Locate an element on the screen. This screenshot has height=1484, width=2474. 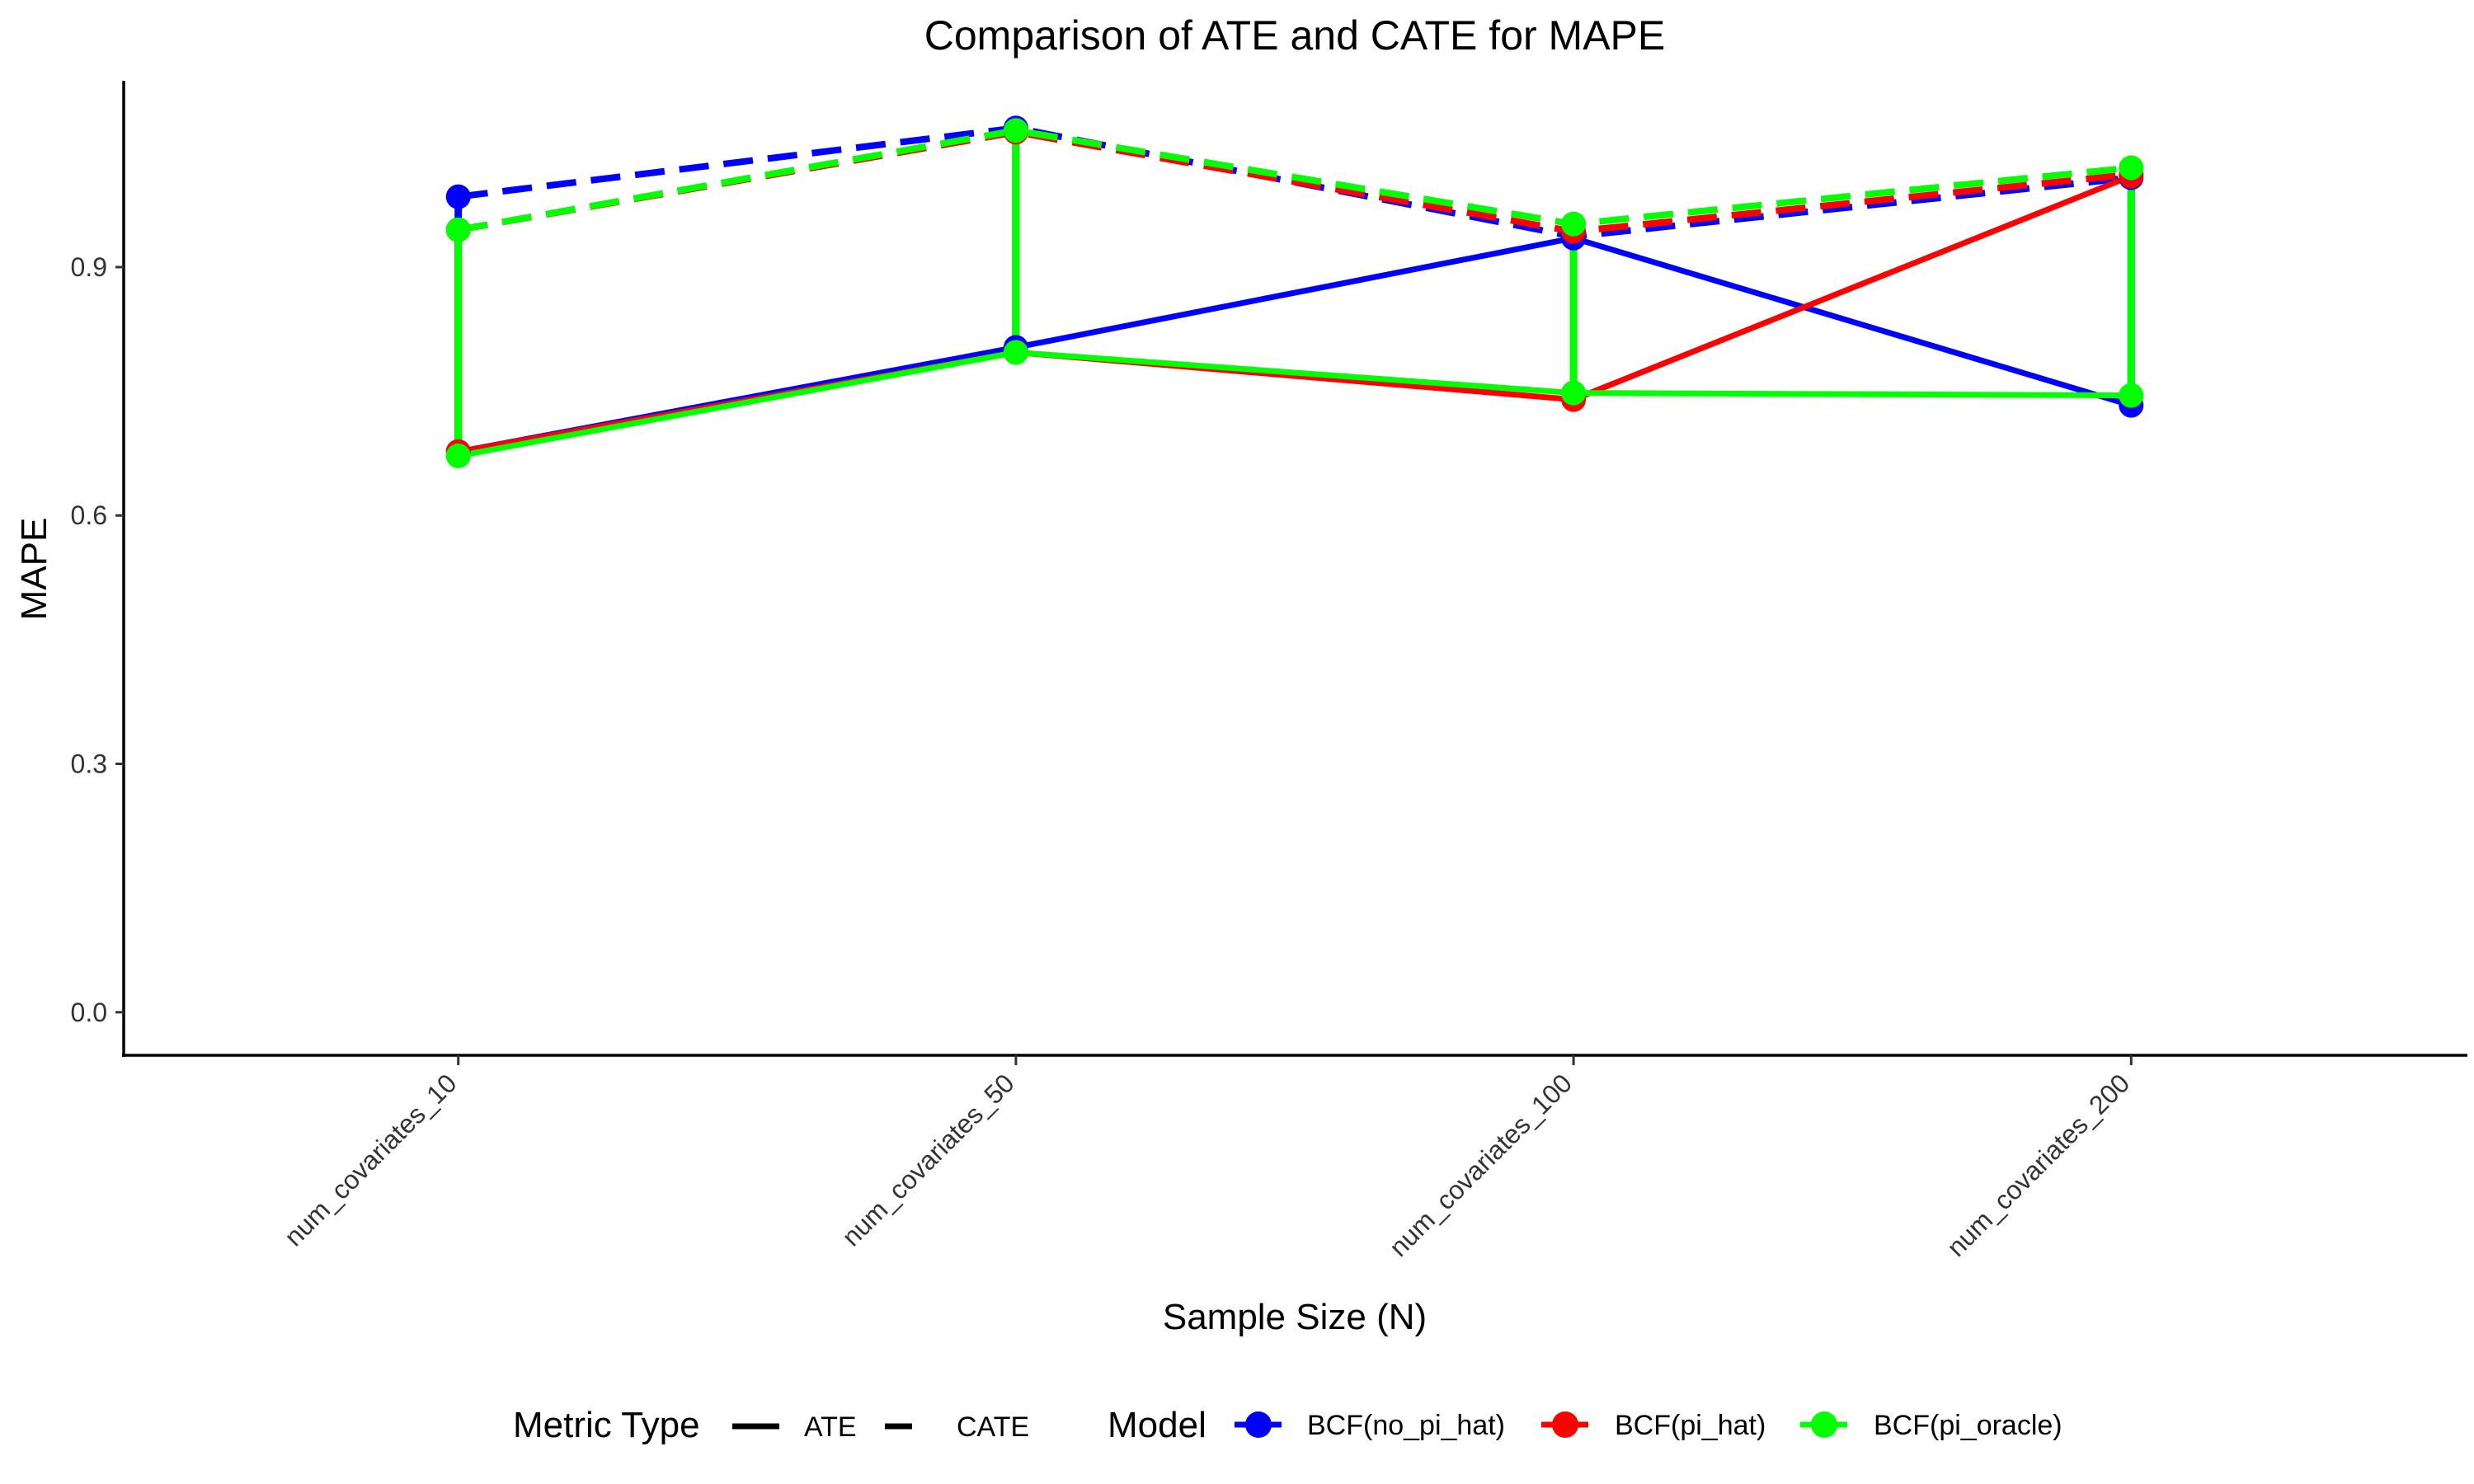
legend-label-pi-hat: BCF(pi_hat) is located at coordinates (1690, 1425).